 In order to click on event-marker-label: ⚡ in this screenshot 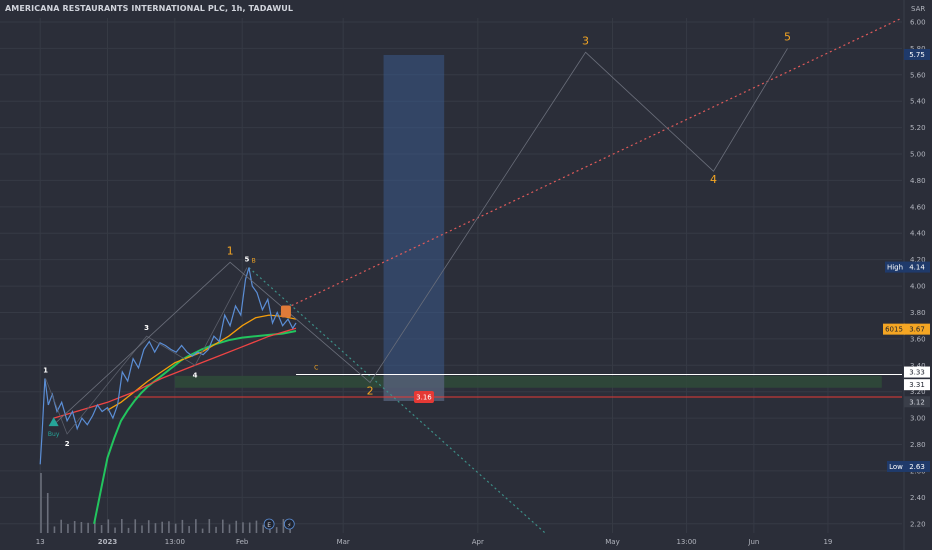, I will do `click(289, 525)`.